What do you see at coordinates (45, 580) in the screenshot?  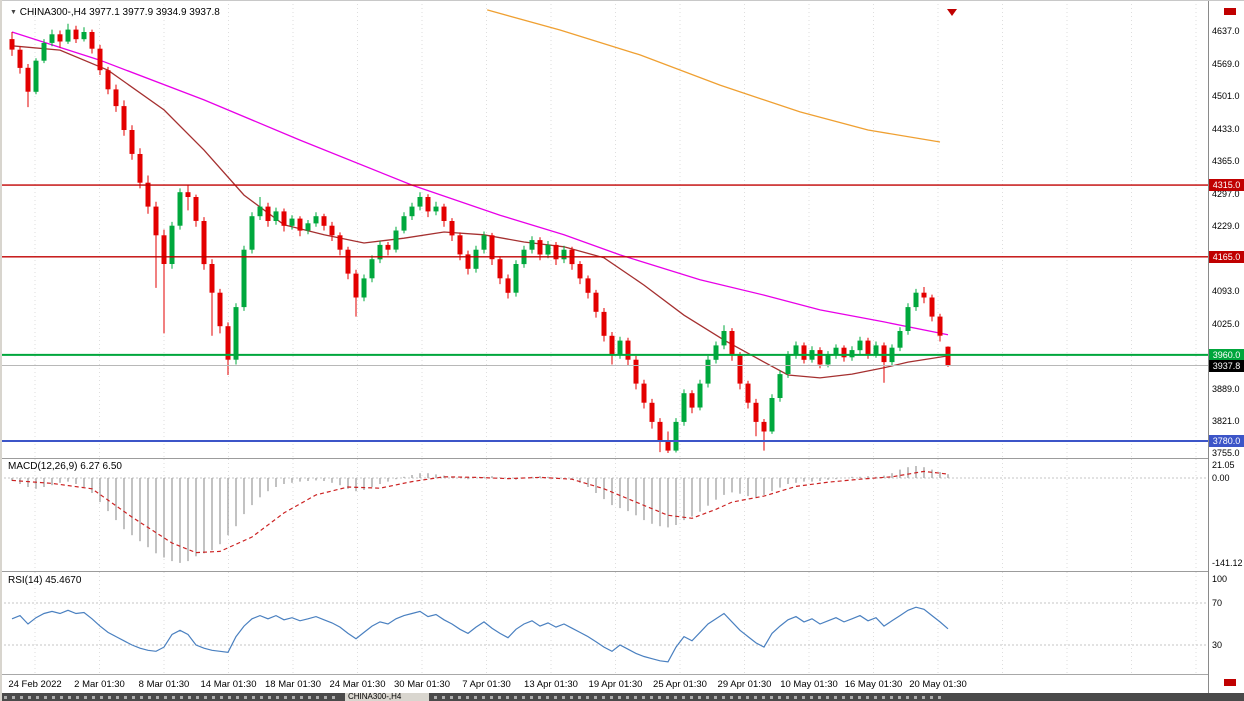 I see `rsi-label: RSI(14) 45.4670` at bounding box center [45, 580].